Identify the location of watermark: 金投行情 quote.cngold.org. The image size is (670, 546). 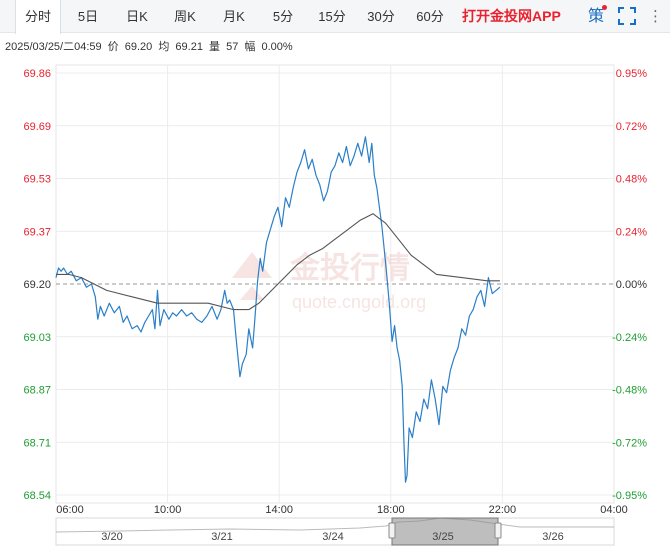
(329, 281).